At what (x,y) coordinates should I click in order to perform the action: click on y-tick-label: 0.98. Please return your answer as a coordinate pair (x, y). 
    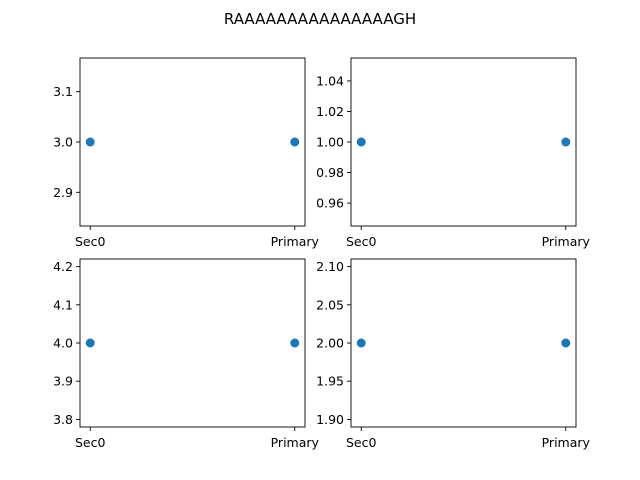
    Looking at the image, I should click on (330, 172).